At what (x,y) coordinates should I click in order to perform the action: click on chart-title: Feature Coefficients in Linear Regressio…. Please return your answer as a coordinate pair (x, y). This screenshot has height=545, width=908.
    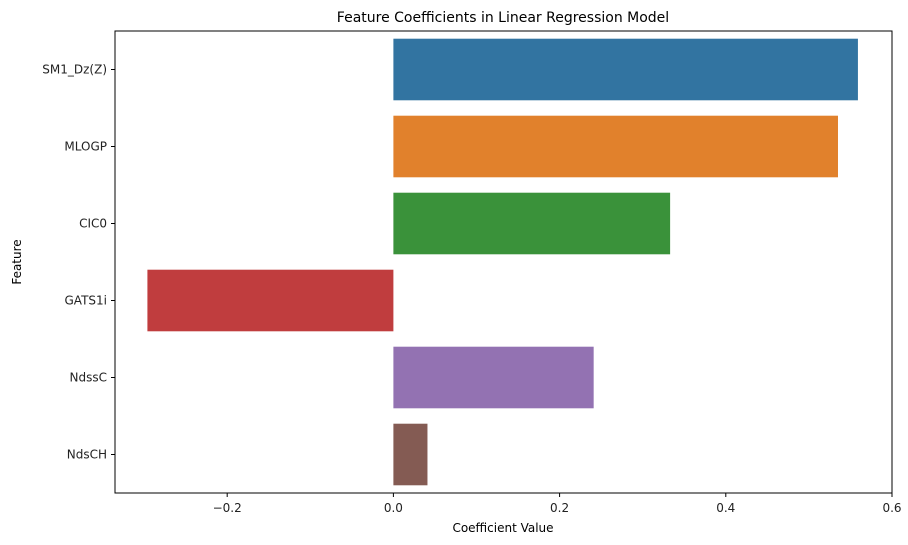
    Looking at the image, I should click on (503, 18).